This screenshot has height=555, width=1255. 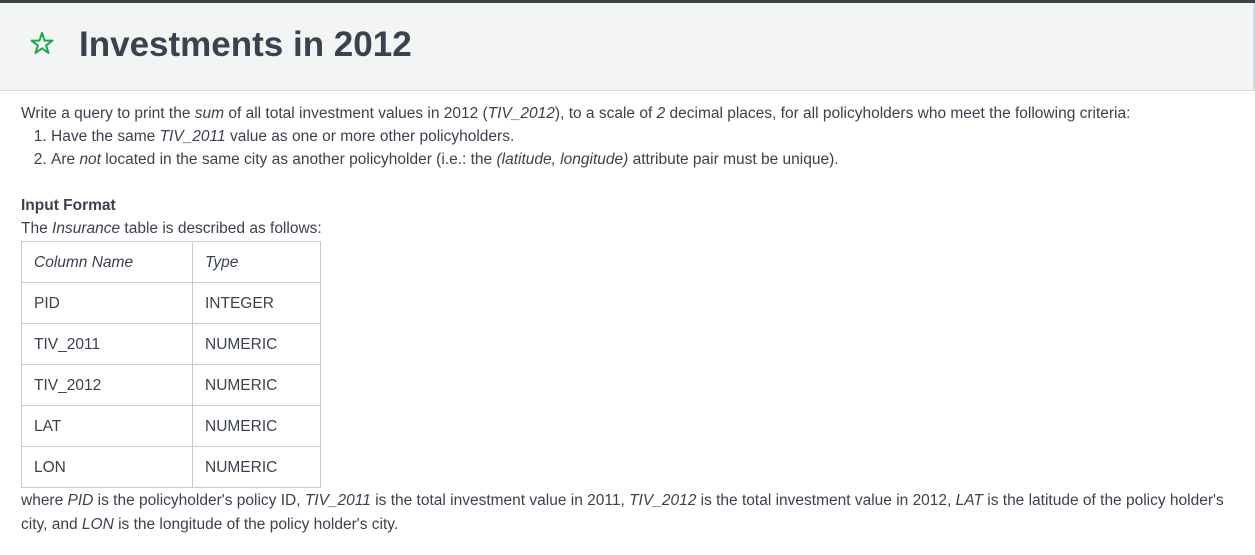 I want to click on column-header-name: Column Name, so click(x=107, y=262).